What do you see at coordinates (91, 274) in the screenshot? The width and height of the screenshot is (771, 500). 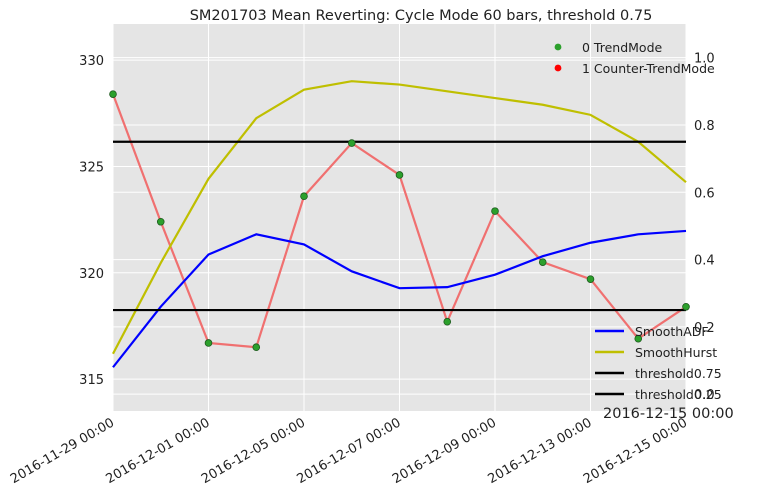 I see `left-tick-label: 320` at bounding box center [91, 274].